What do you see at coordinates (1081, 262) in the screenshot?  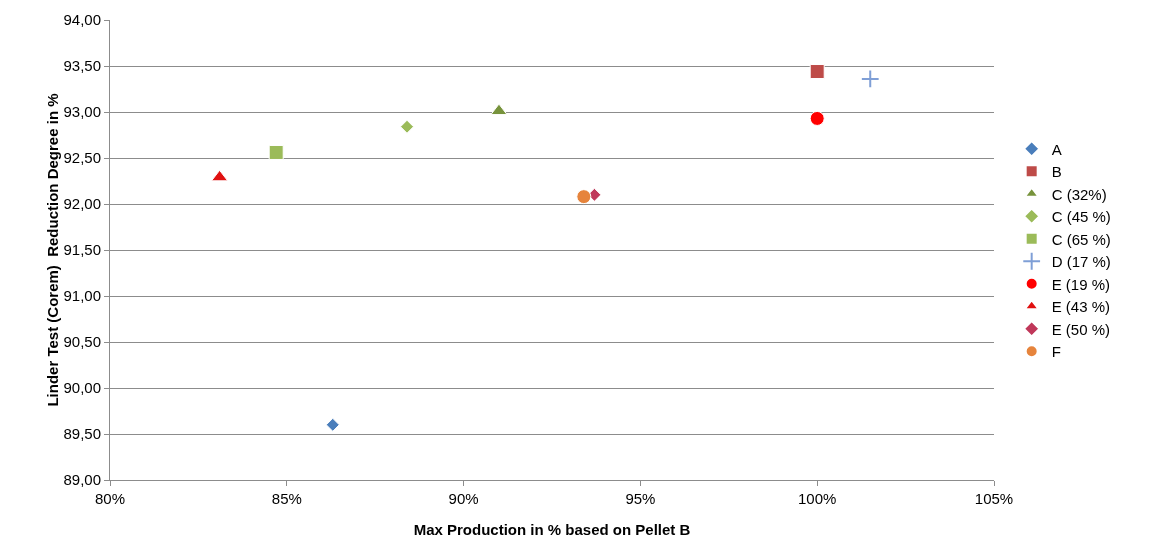 I see `legend-label: D (17 %)` at bounding box center [1081, 262].